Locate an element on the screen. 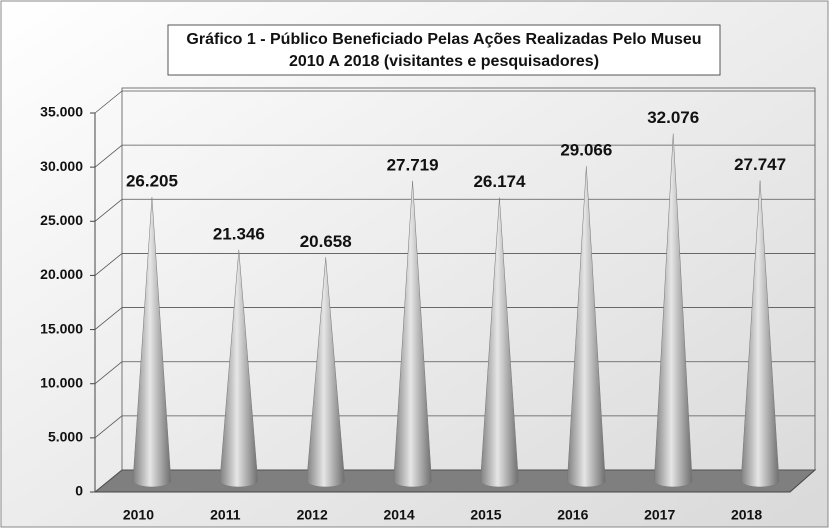 This screenshot has height=529, width=830. x-tick-label: 2010 is located at coordinates (138, 515).